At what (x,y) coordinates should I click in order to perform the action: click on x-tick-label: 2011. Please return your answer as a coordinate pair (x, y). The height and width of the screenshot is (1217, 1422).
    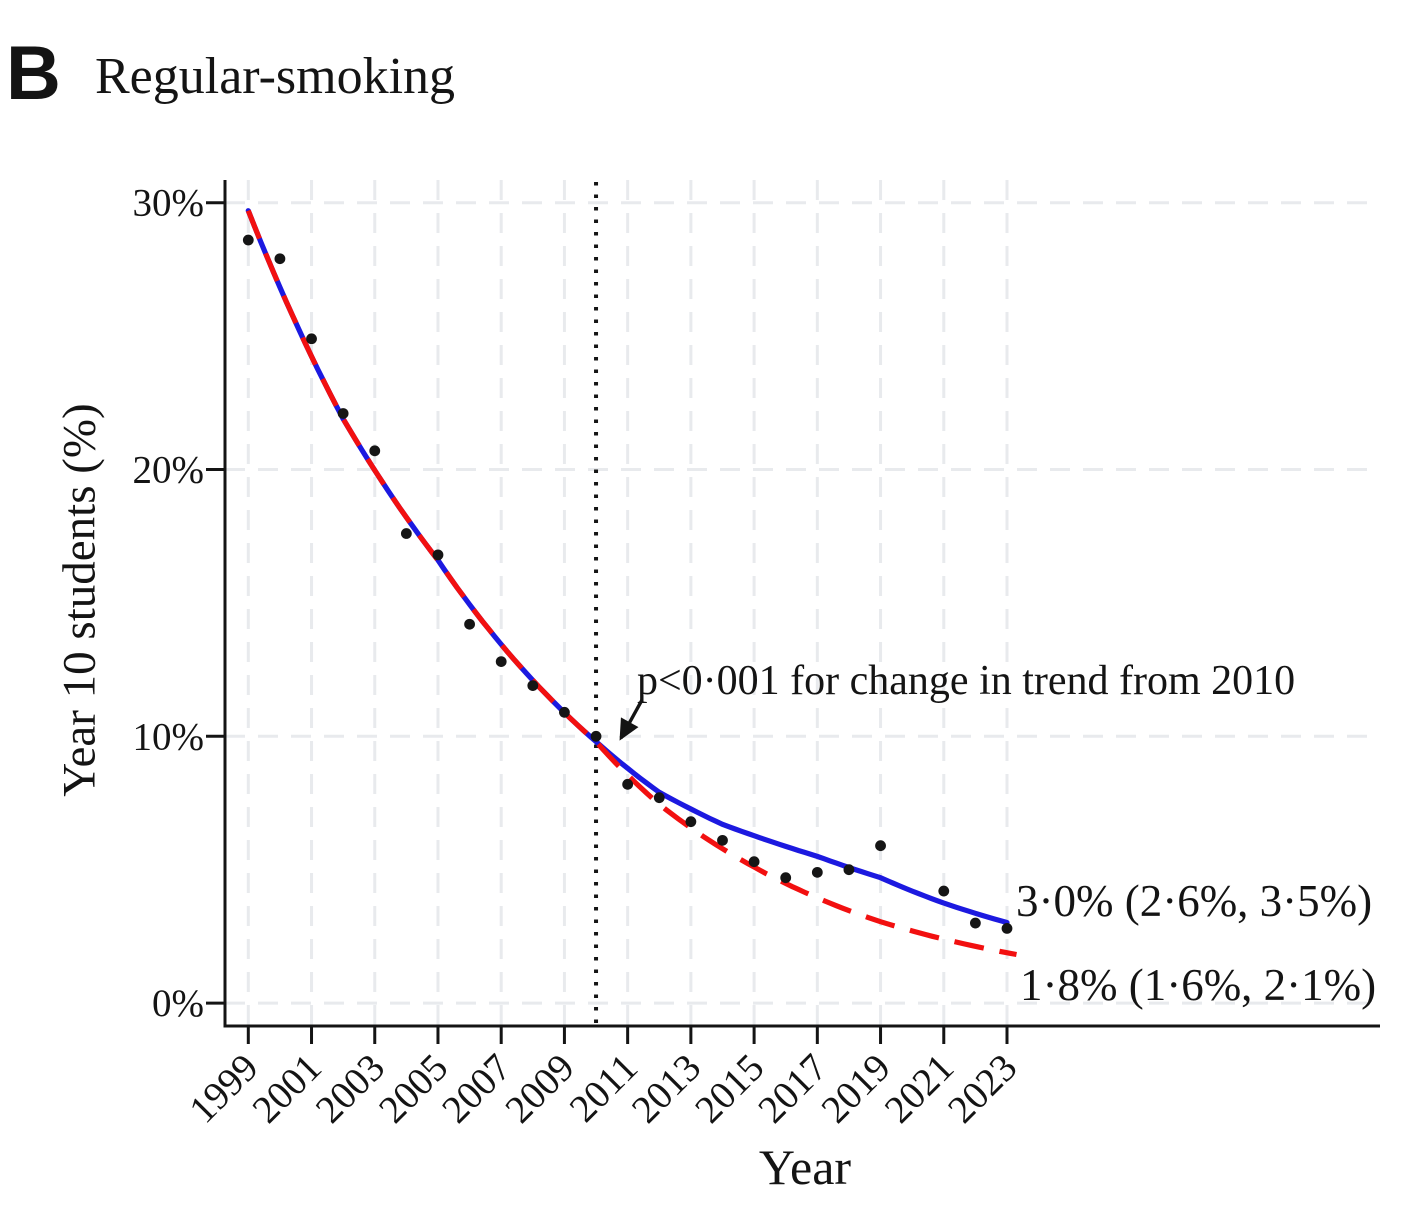
    Looking at the image, I should click on (603, 1088).